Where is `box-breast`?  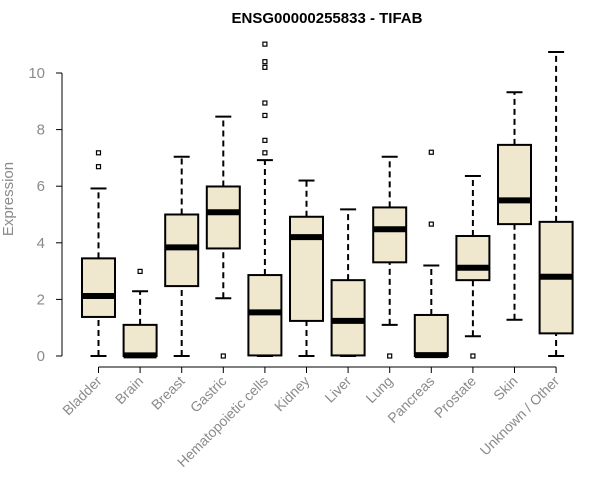
box-breast is located at coordinates (182, 256).